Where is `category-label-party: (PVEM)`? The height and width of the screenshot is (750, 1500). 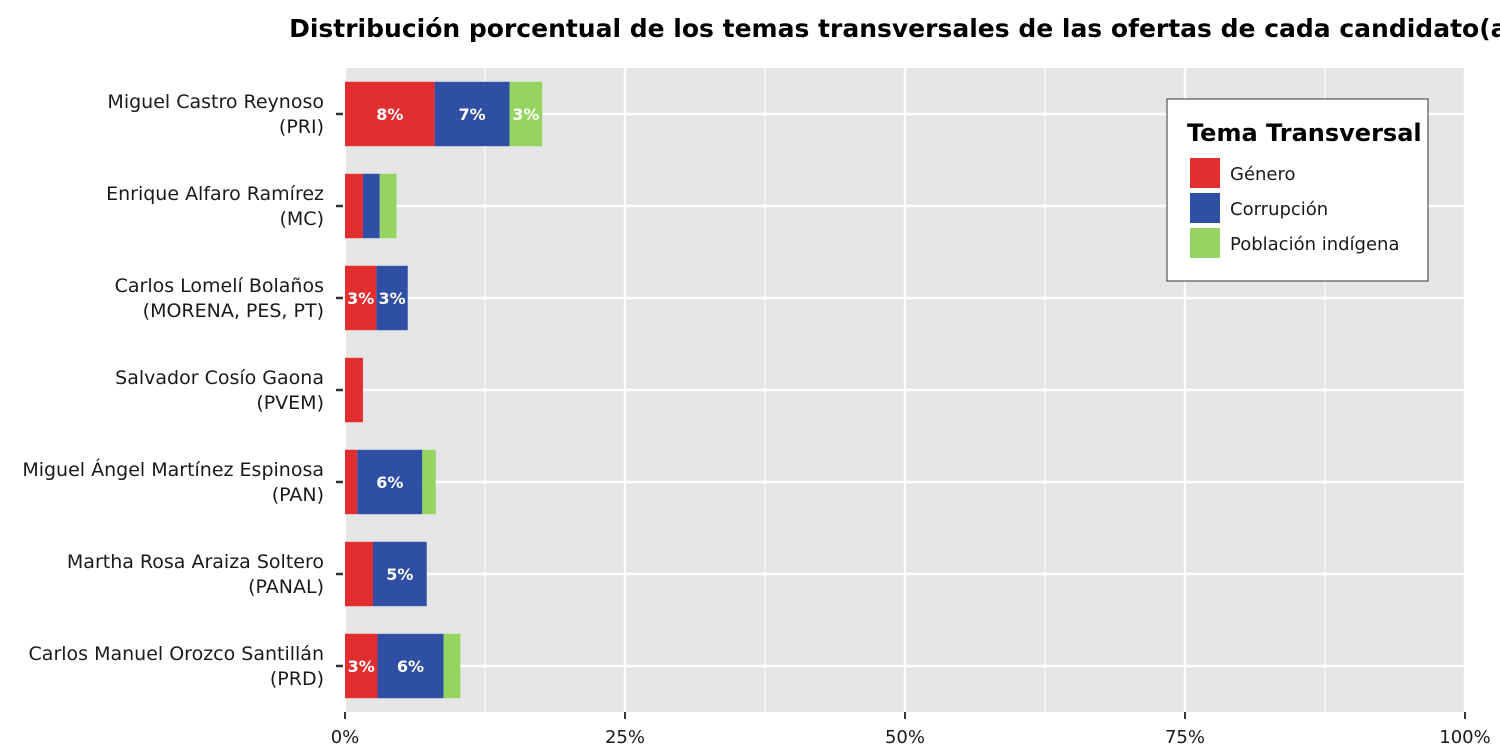 category-label-party: (PVEM) is located at coordinates (290, 403).